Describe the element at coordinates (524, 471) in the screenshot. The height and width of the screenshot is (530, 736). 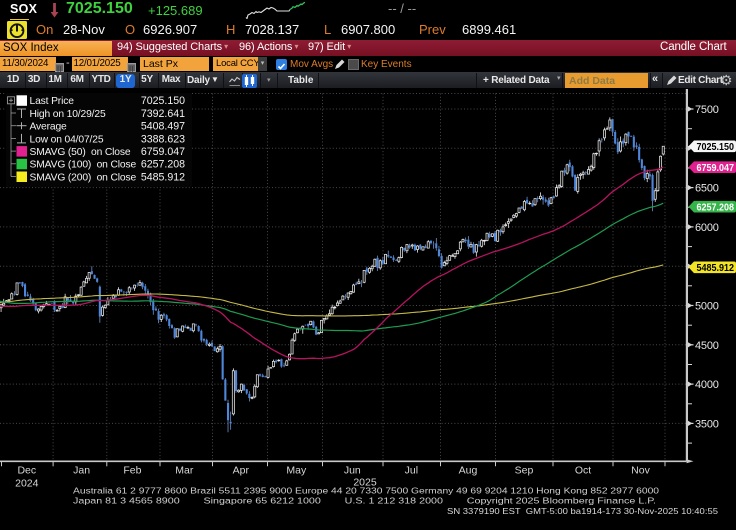
I see `svg-text: Sep` at that location.